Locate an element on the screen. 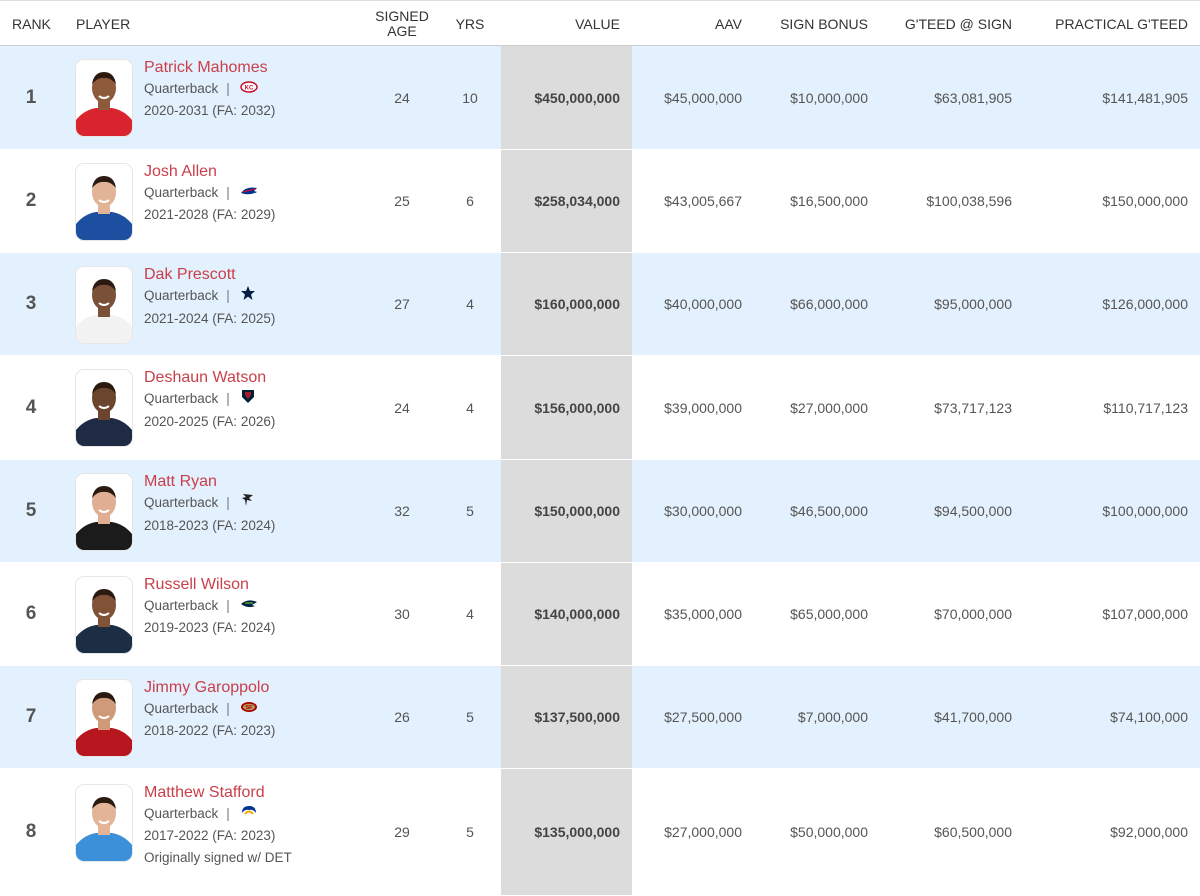 The width and height of the screenshot is (1200, 896). player-name-link: Patrick Mahomes is located at coordinates (206, 67).